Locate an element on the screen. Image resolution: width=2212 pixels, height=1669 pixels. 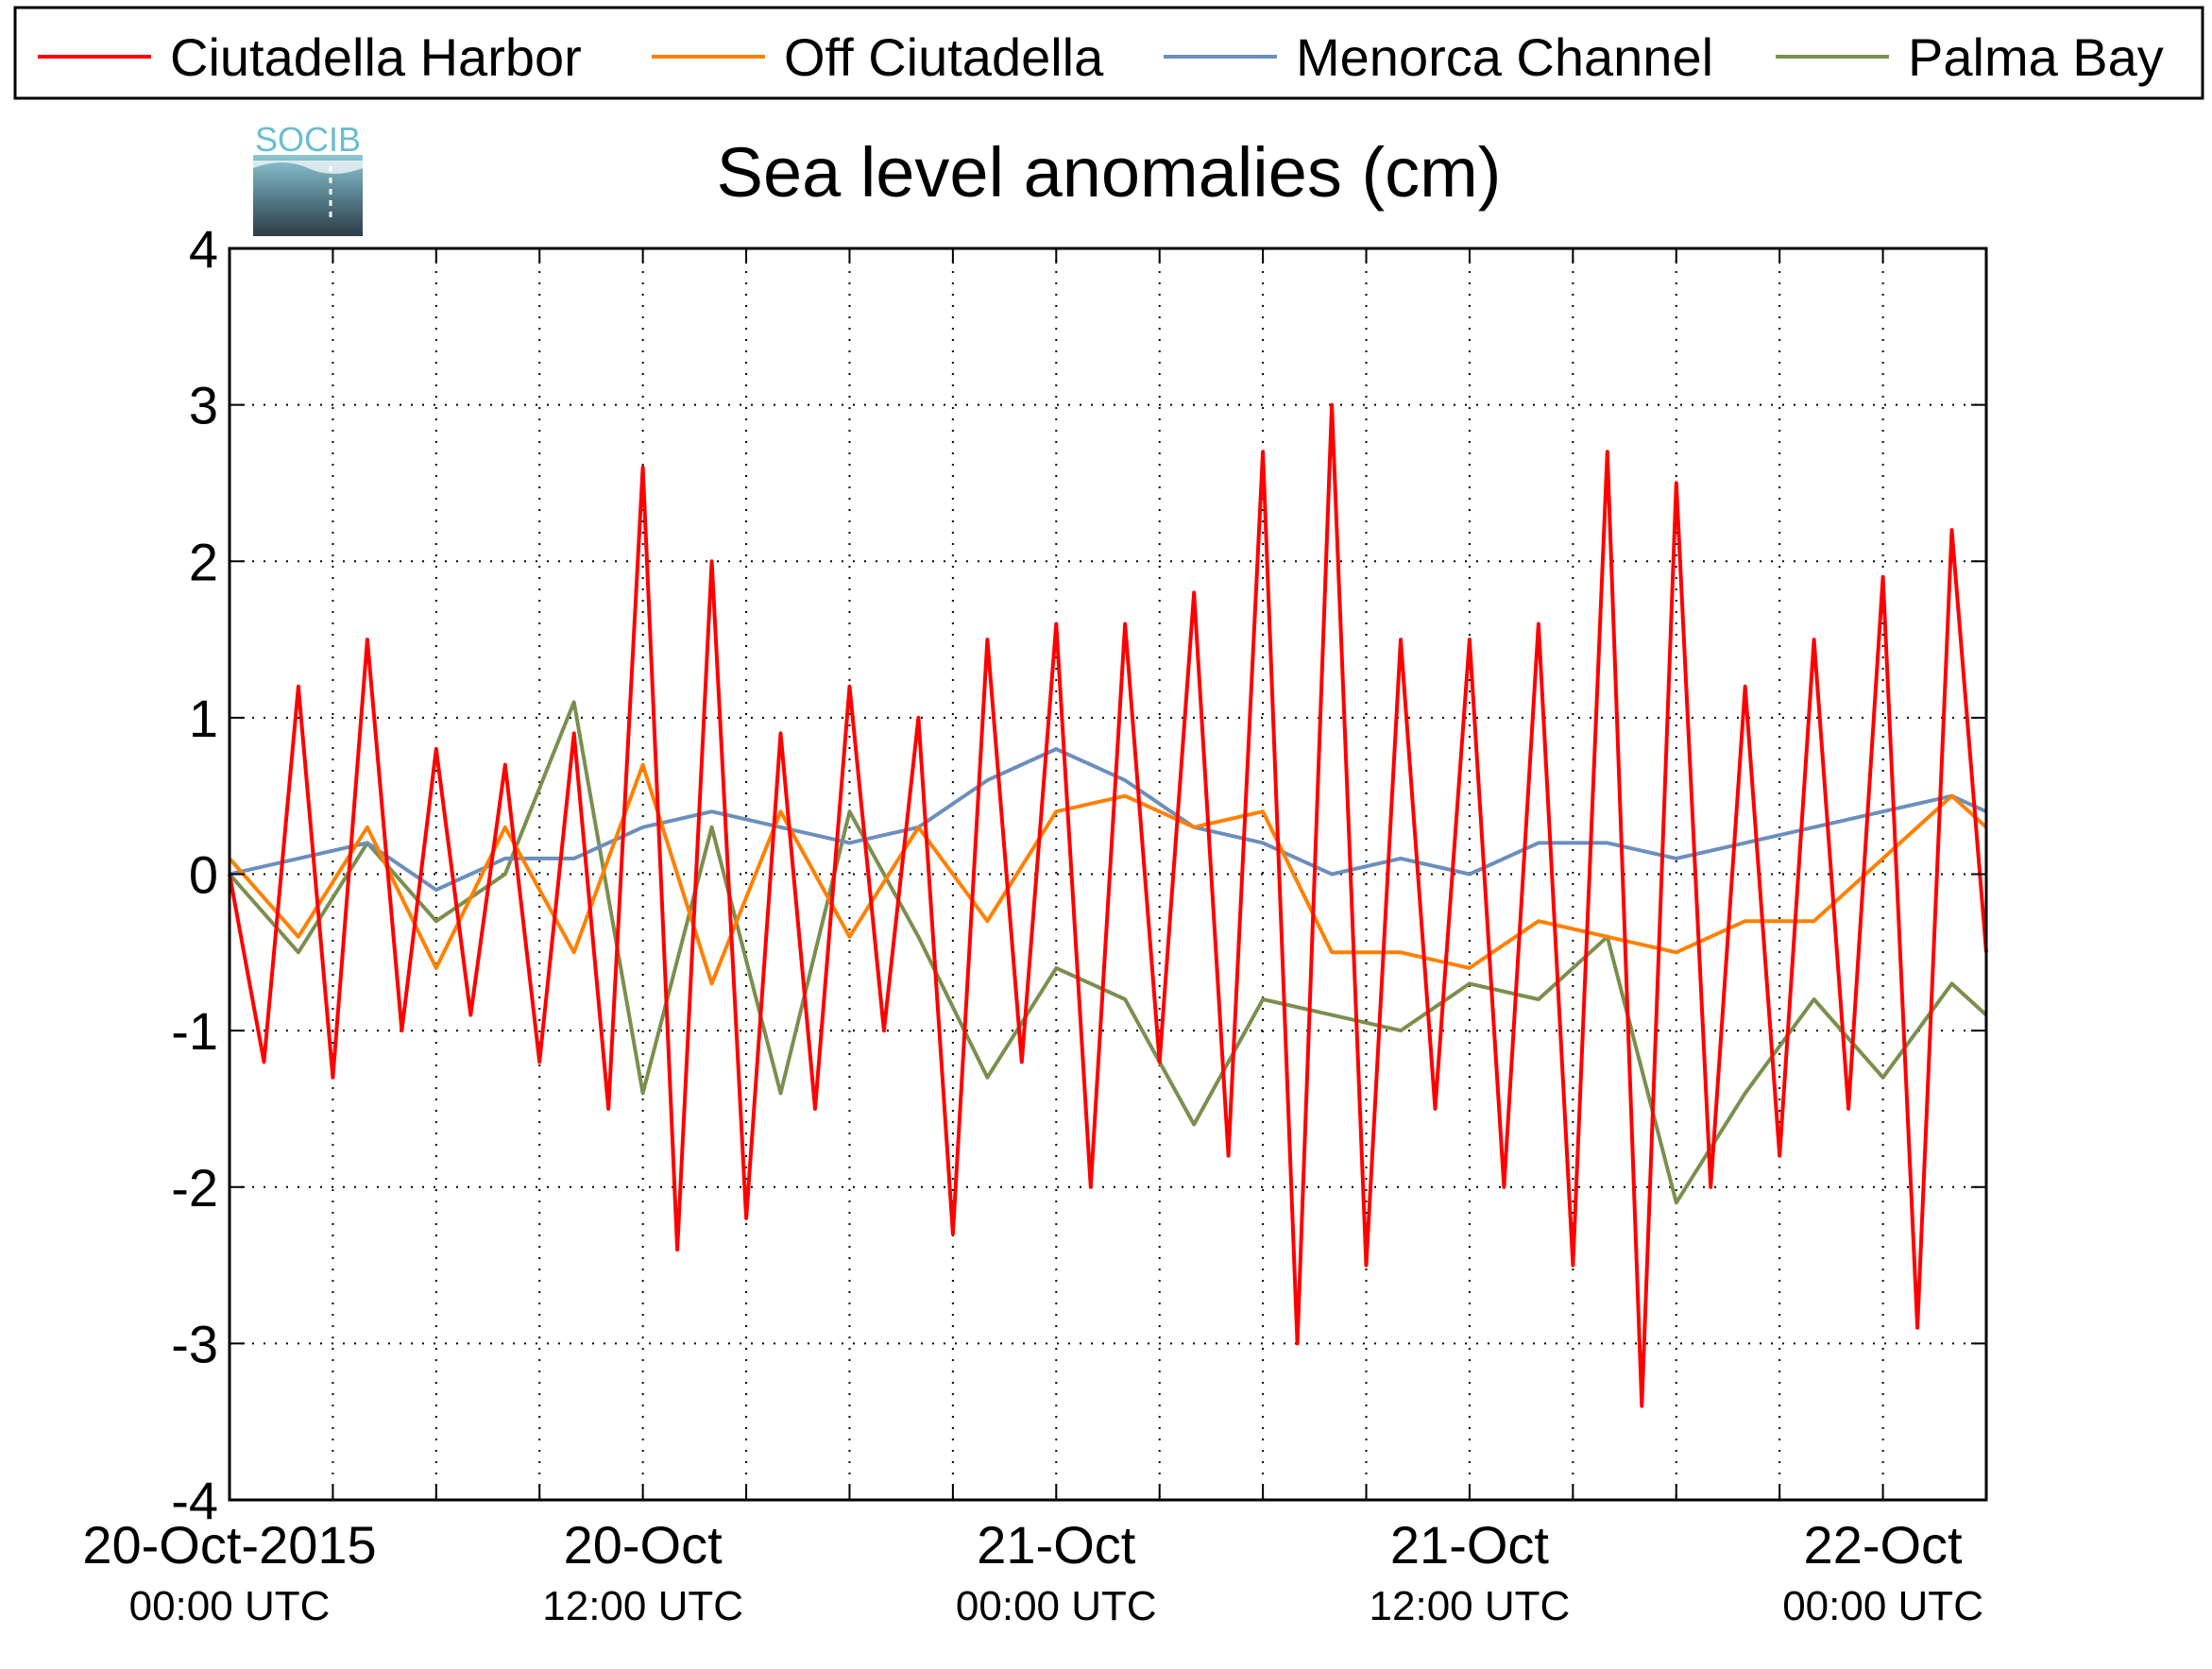
x-tick-label-date: 22-Oct is located at coordinates (1883, 1545).